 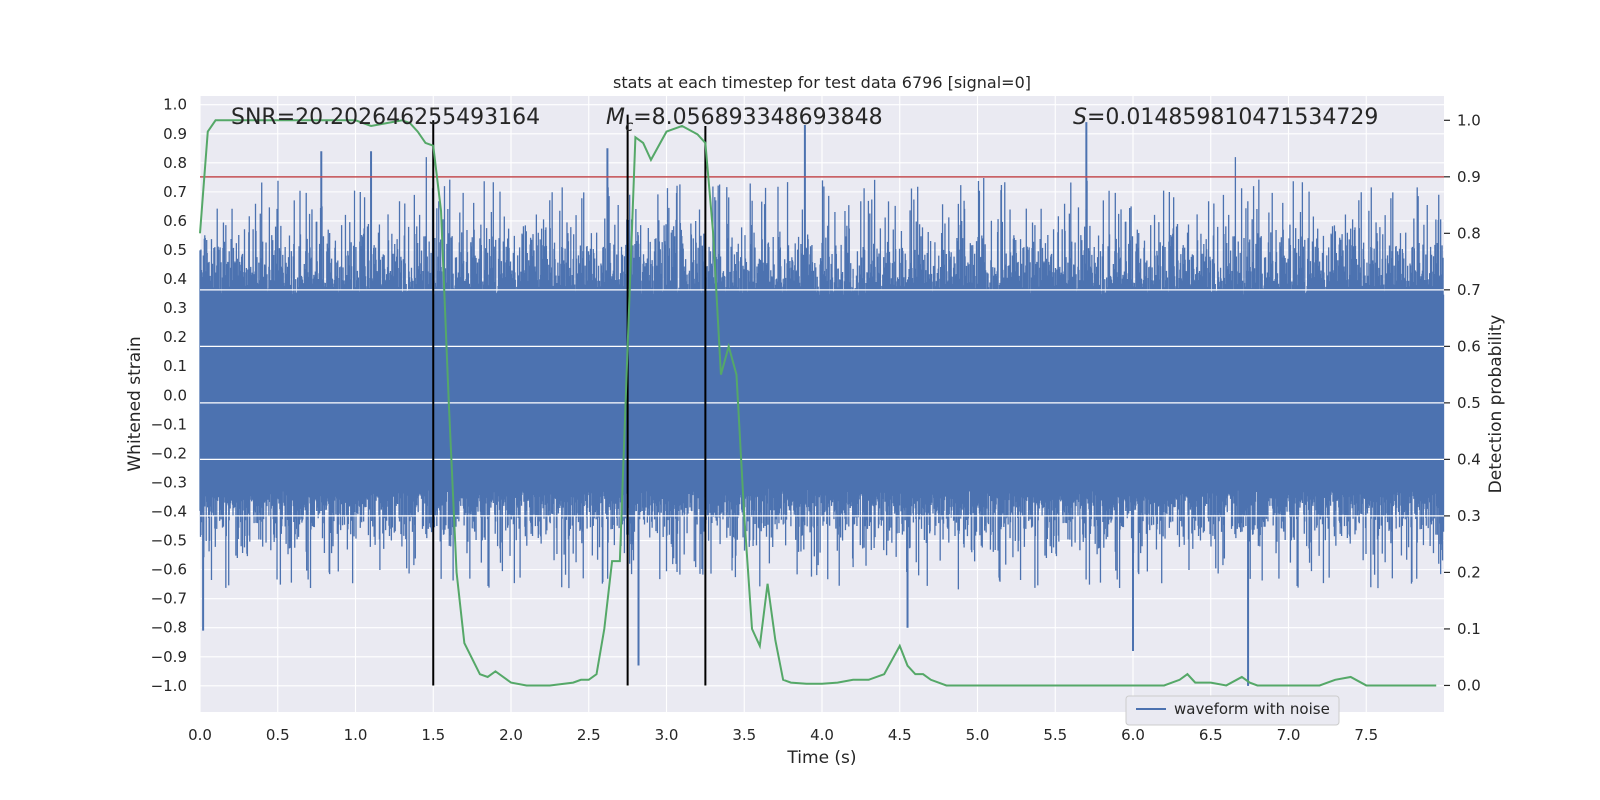 I want to click on vertical-markers, so click(x=569, y=400).